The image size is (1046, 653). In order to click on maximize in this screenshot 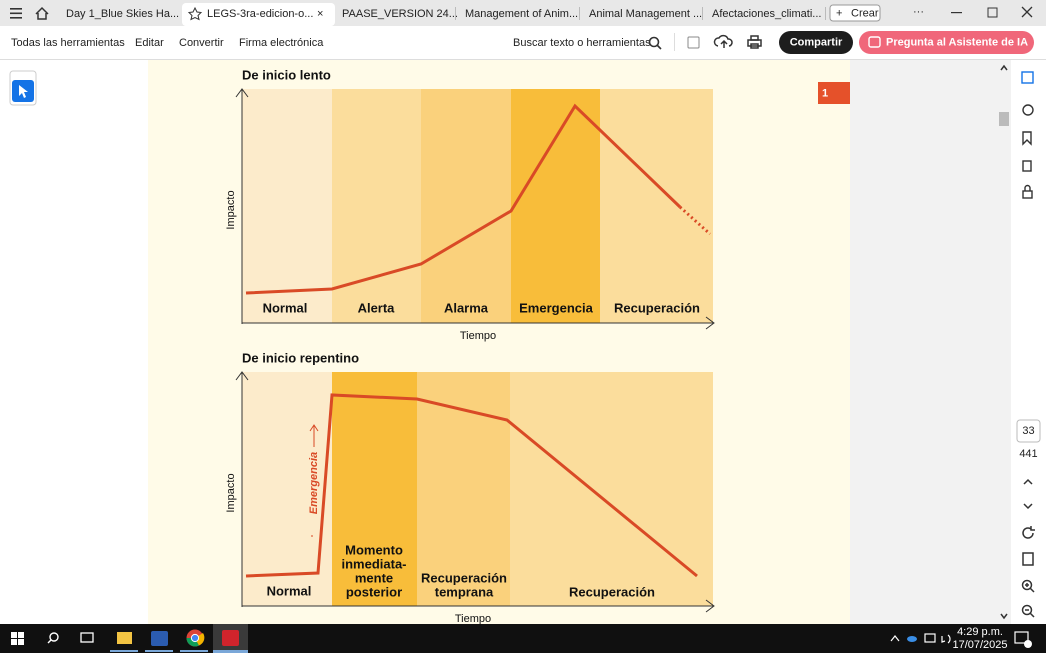, I will do `click(992, 12)`.